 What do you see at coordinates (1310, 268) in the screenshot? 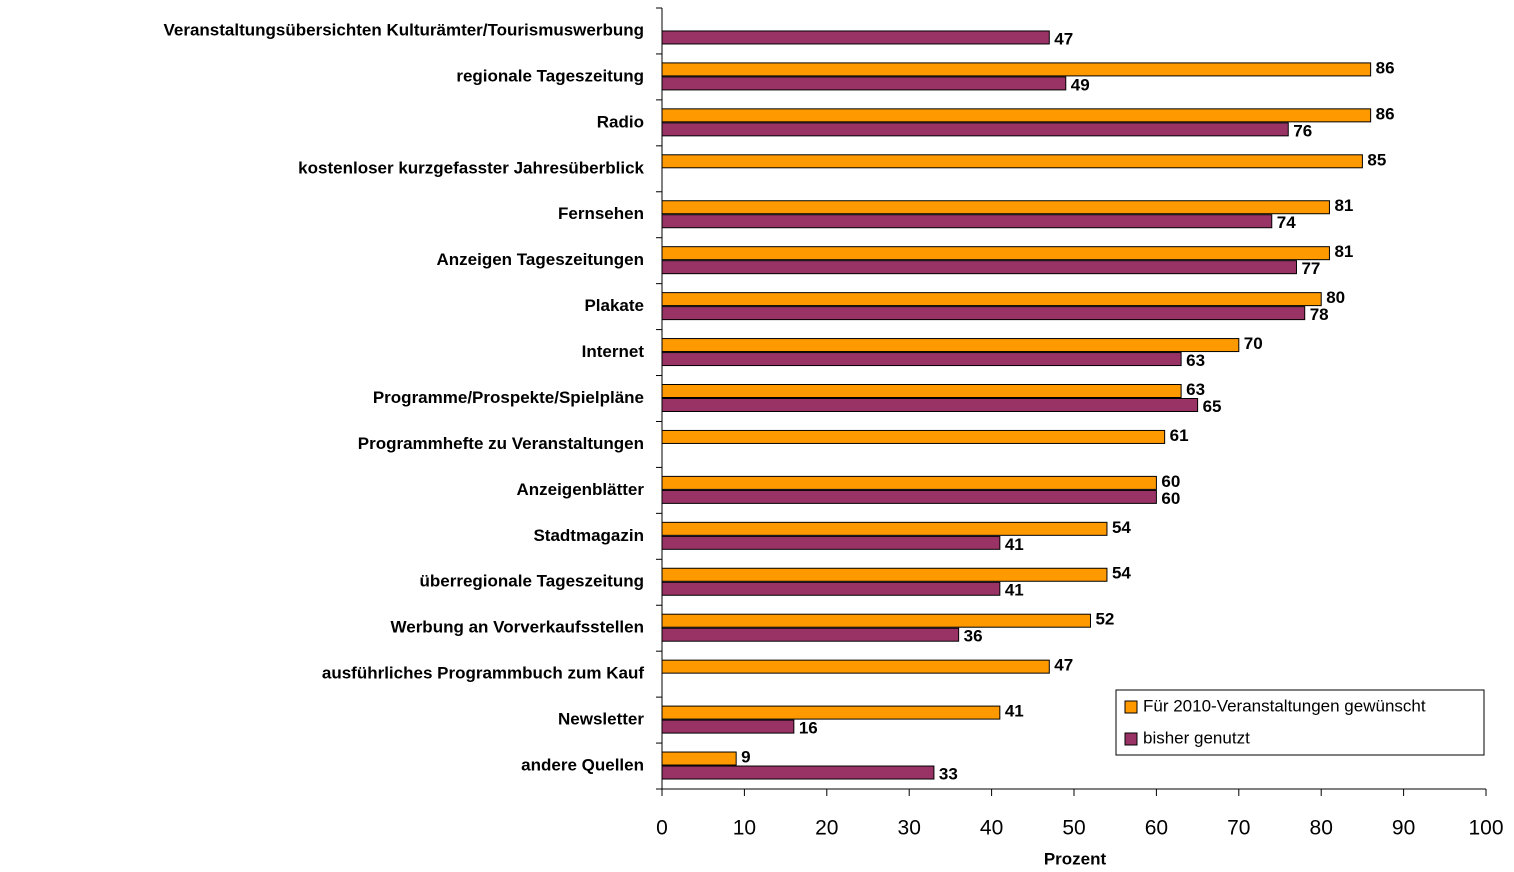
I see `value-label: 77` at bounding box center [1310, 268].